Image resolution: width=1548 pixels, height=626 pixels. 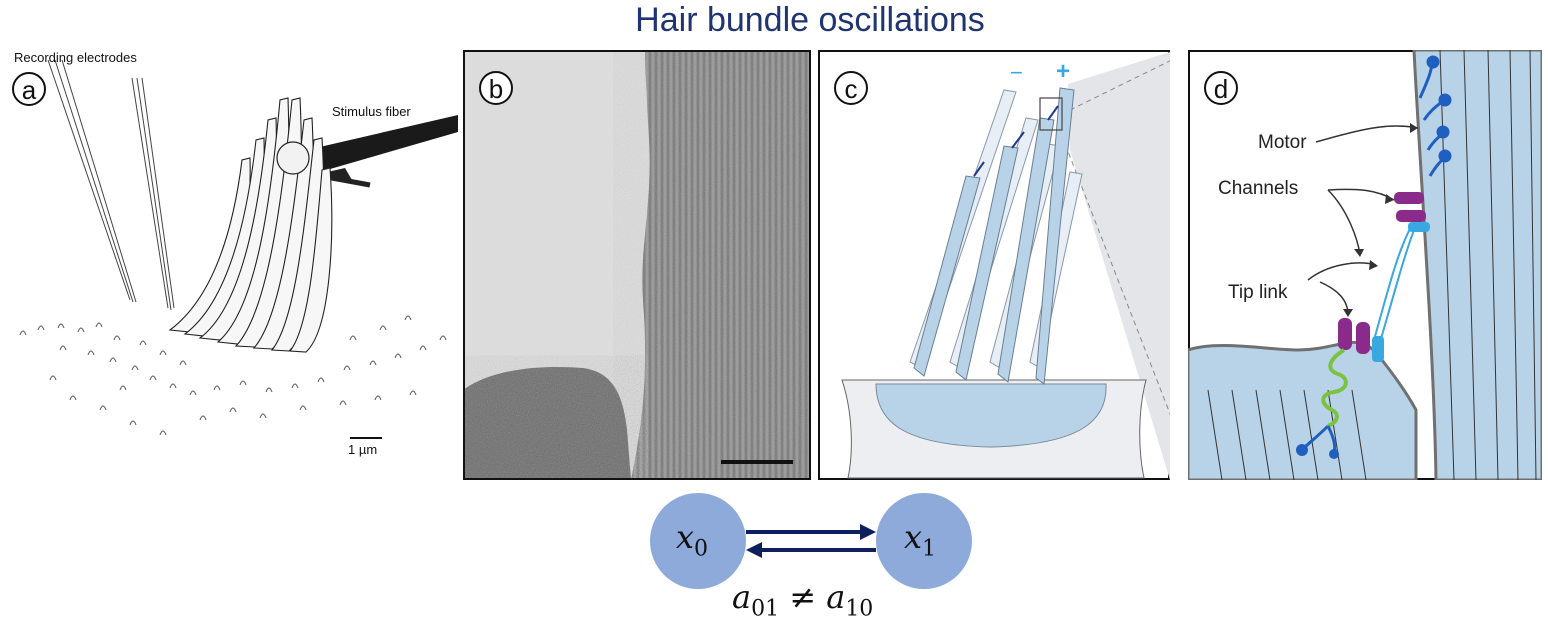 What do you see at coordinates (1016, 72) in the screenshot?
I see `minus-polarity-label: −` at bounding box center [1016, 72].